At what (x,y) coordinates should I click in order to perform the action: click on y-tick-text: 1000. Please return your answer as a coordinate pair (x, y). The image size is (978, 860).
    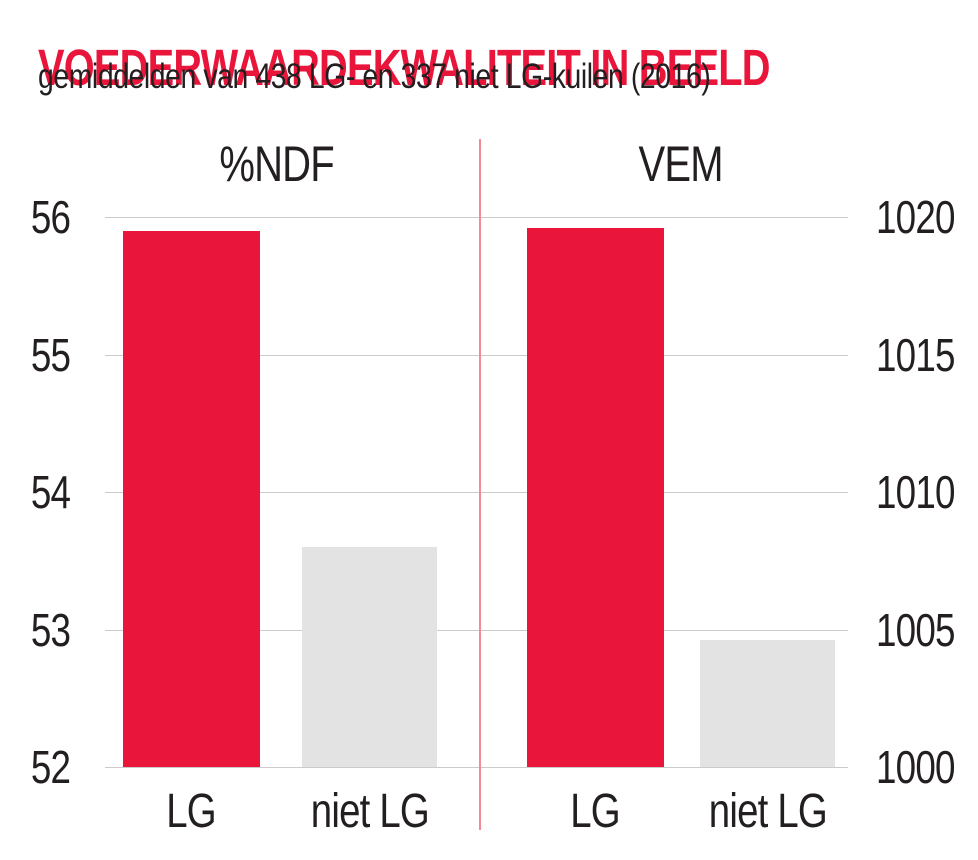
    Looking at the image, I should click on (915, 767).